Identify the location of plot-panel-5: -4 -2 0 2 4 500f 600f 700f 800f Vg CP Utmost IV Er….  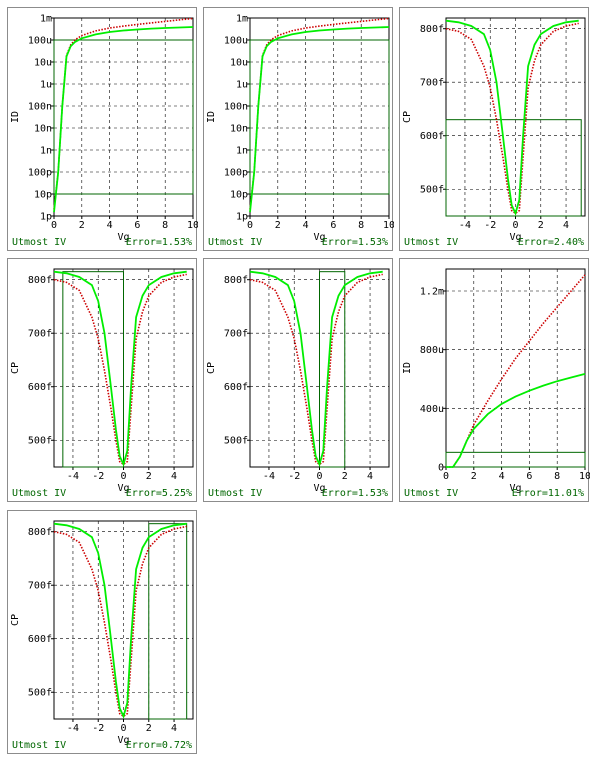
(298, 380).